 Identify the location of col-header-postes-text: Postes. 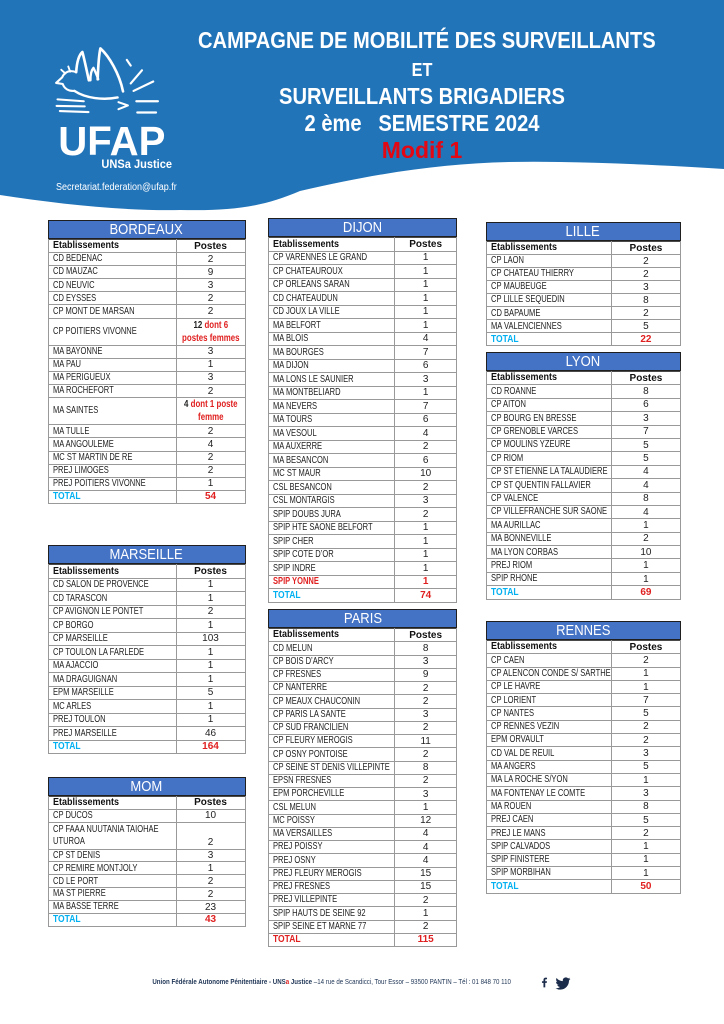
(210, 246).